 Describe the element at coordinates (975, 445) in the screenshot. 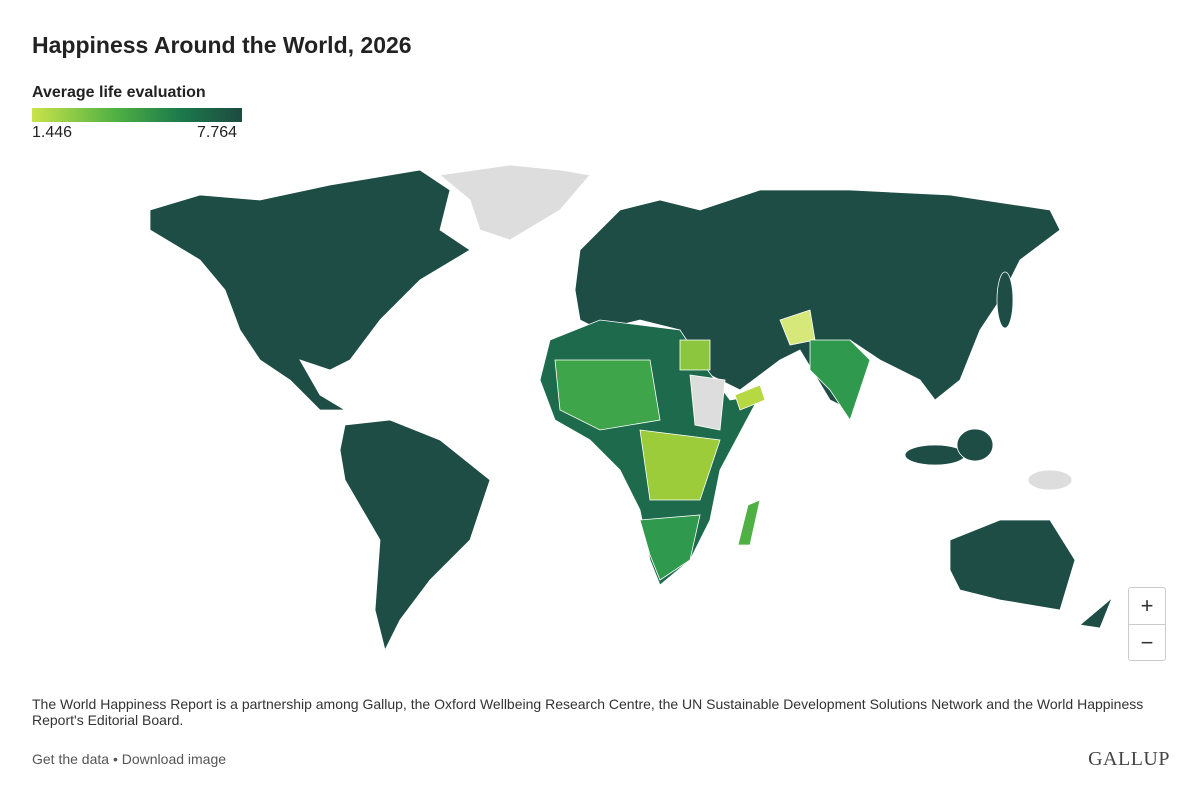

I see `borneo` at that location.